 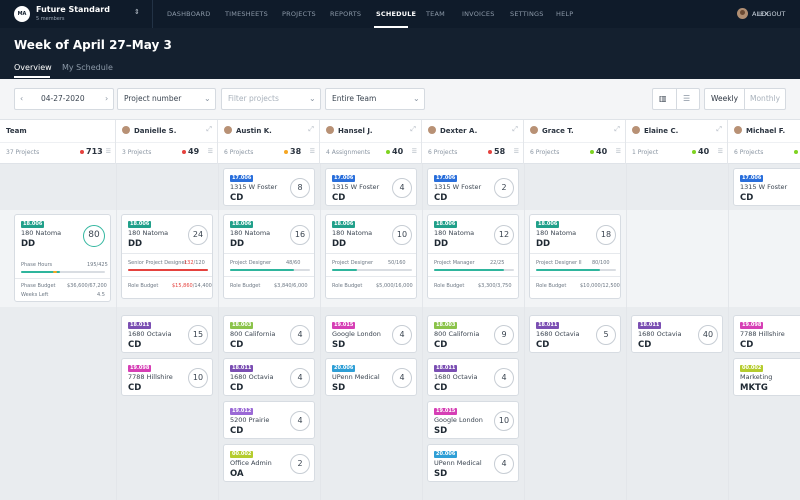 I want to click on nav-item-dashboard: DASHBOARD, so click(x=189, y=14).